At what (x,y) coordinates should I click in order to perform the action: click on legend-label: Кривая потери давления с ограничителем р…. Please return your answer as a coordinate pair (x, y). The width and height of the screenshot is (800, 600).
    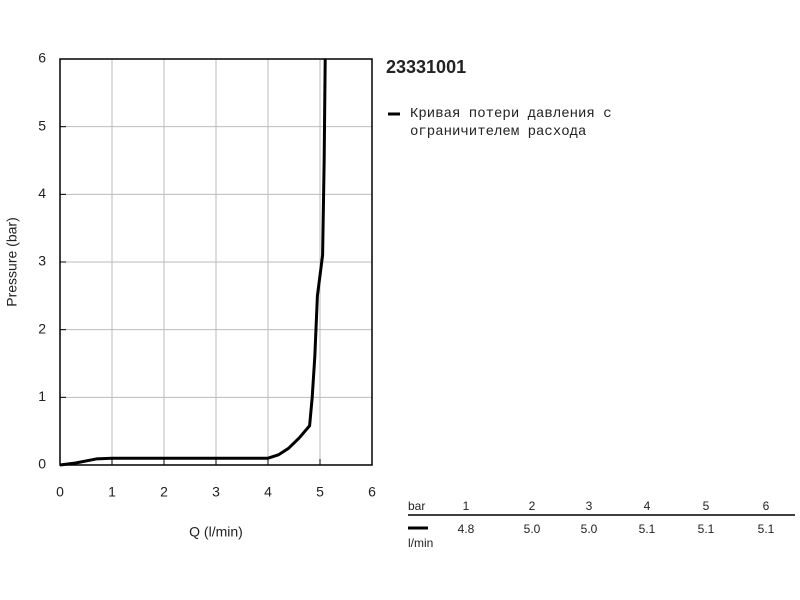
    Looking at the image, I should click on (511, 123).